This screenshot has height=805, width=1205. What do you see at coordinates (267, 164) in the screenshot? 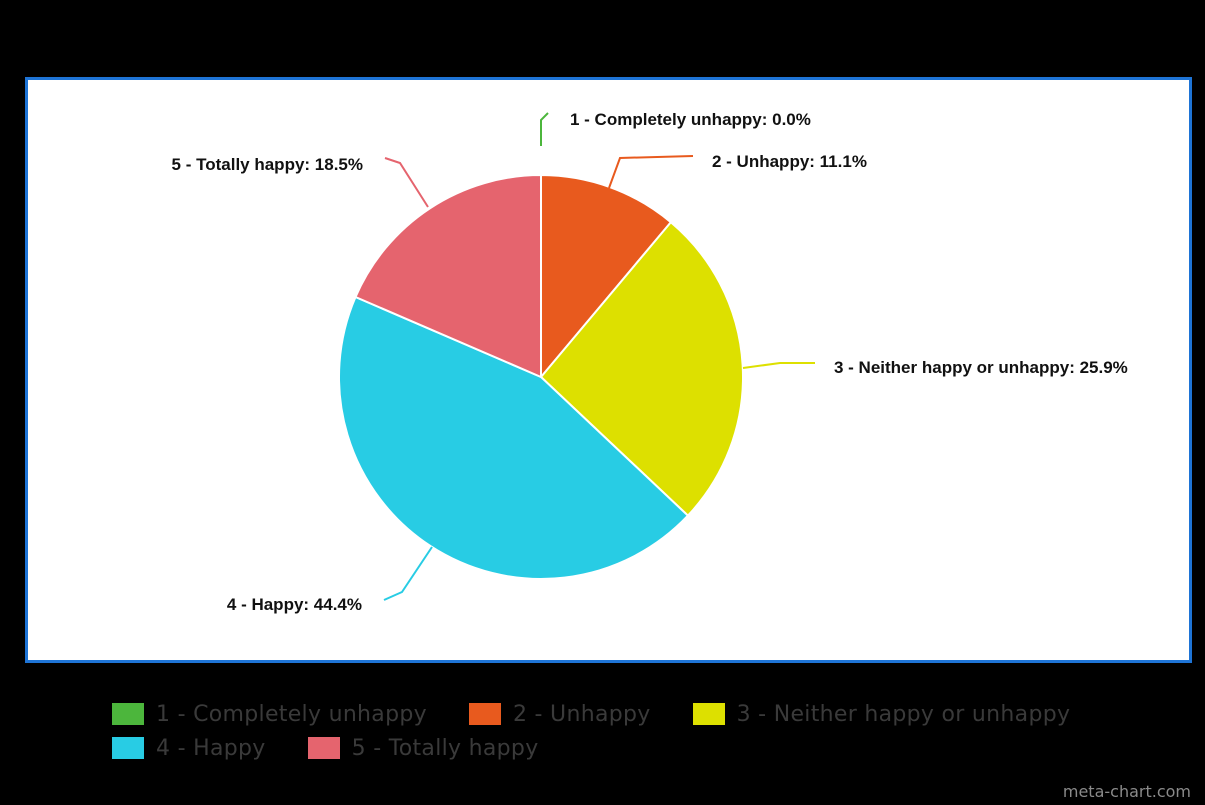
I see `slice-label-5: 5 - Totally happy: 18.5%` at bounding box center [267, 164].